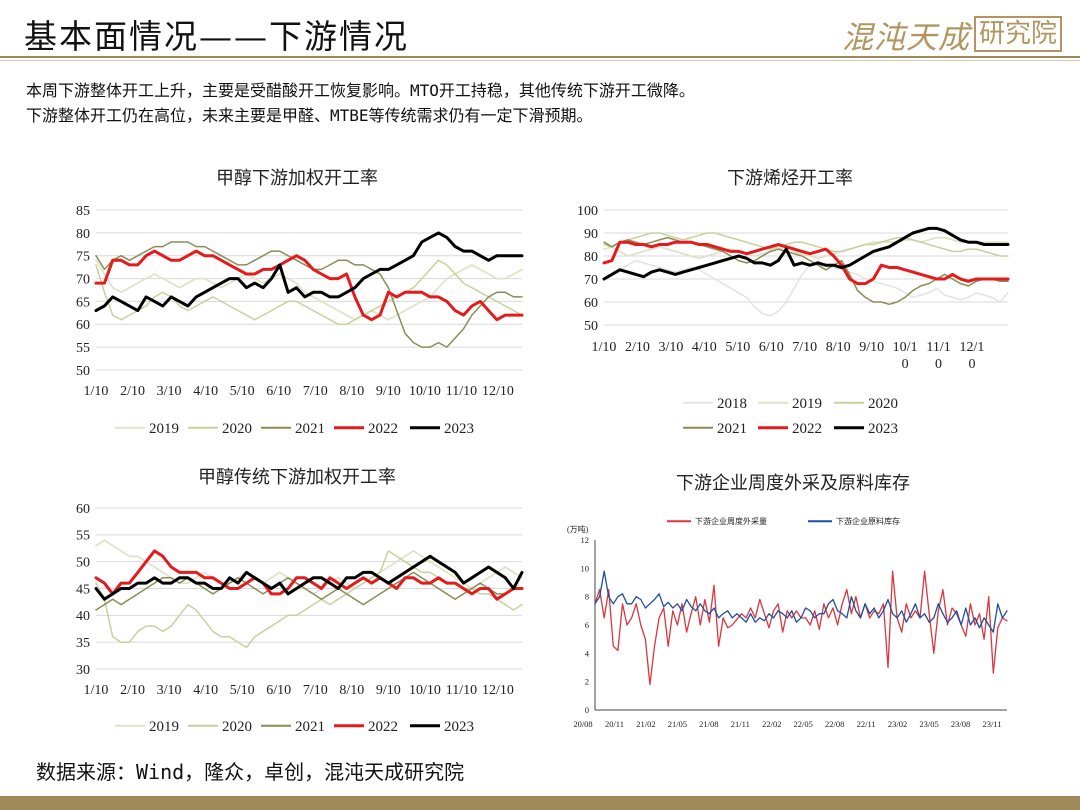  Describe the element at coordinates (587, 653) in the screenshot. I see `y-tick-4: 4` at that location.